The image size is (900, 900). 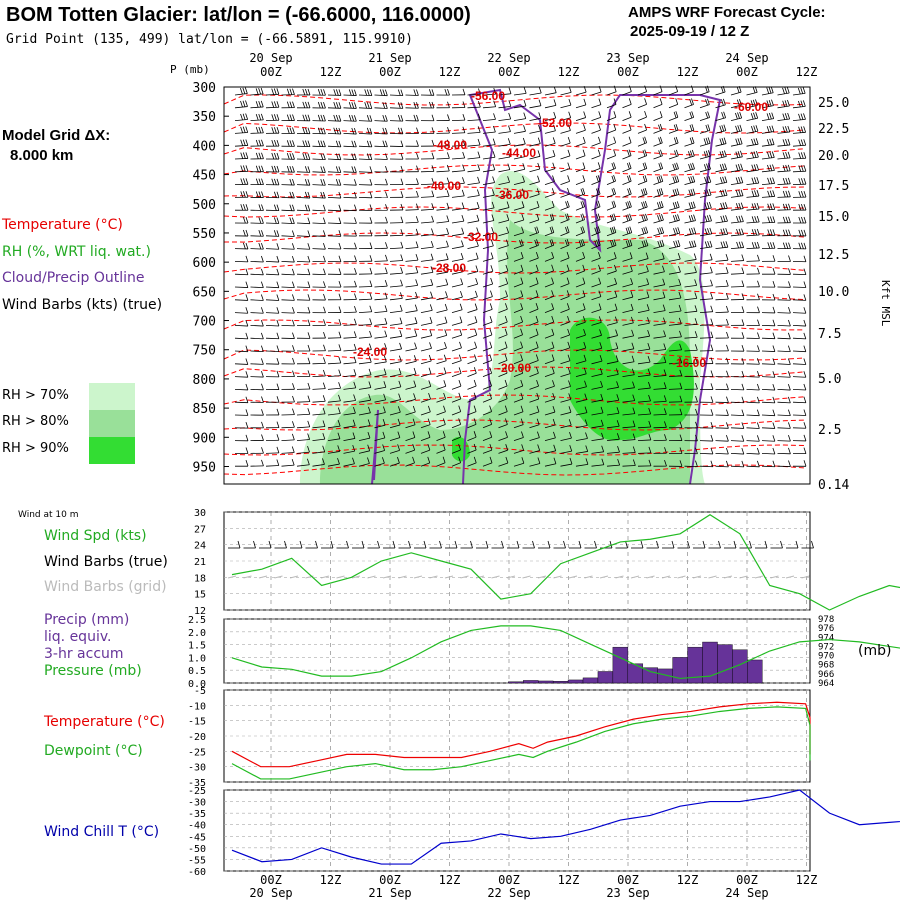 What do you see at coordinates (499, 737) in the screenshot?
I see `temperature-dewpoint-panel: -5-10-15-20-25-30-35` at bounding box center [499, 737].